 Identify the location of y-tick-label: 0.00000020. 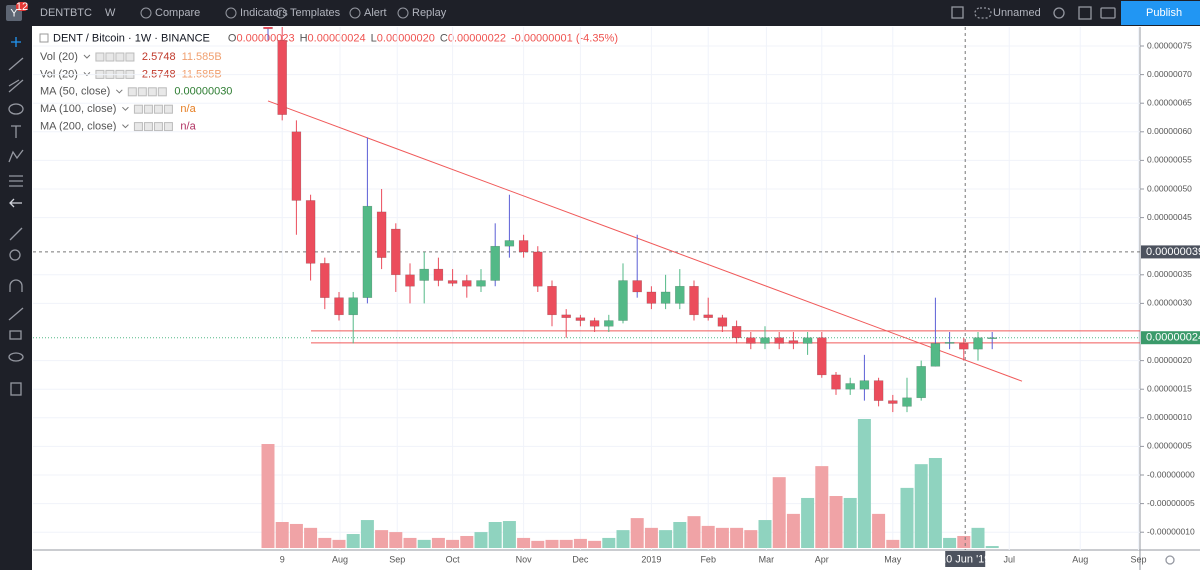
(1169, 360).